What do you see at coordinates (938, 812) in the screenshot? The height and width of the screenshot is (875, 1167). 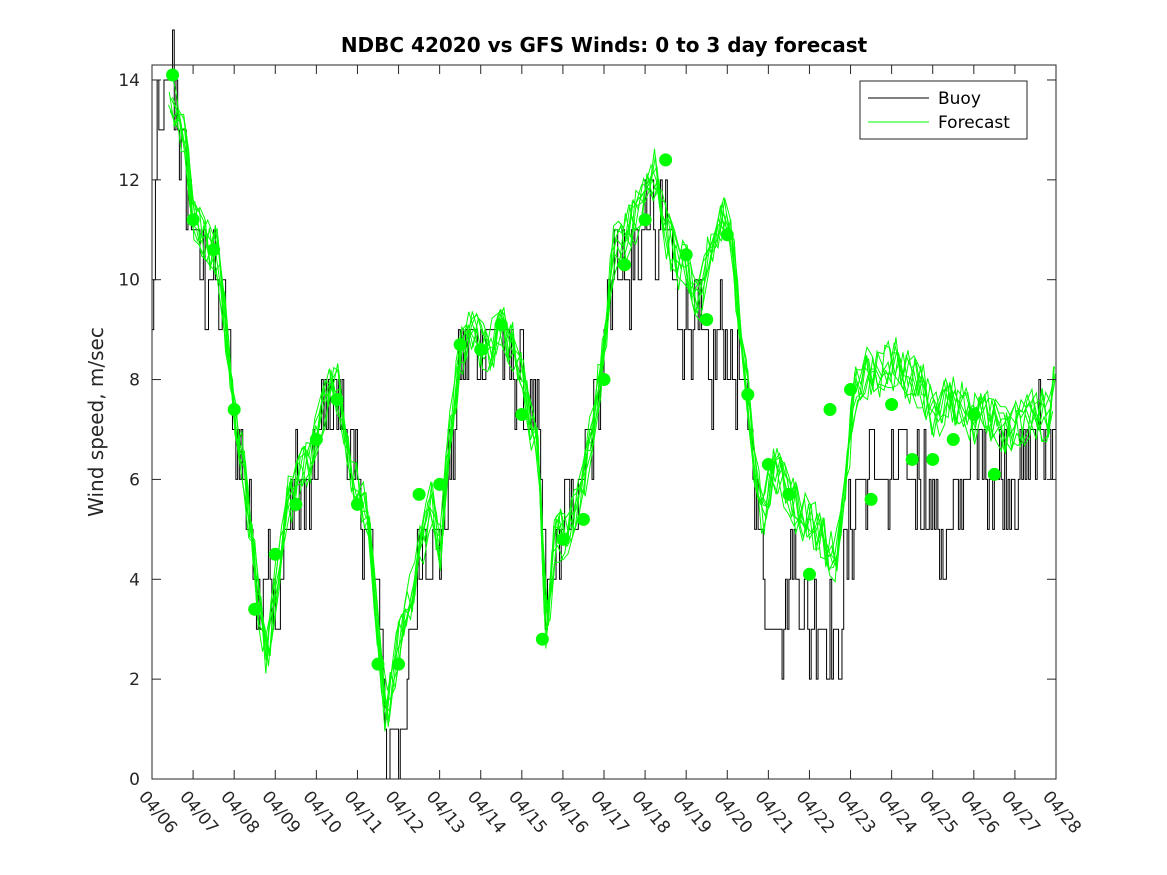 I see `x-tick-label: 04/25` at bounding box center [938, 812].